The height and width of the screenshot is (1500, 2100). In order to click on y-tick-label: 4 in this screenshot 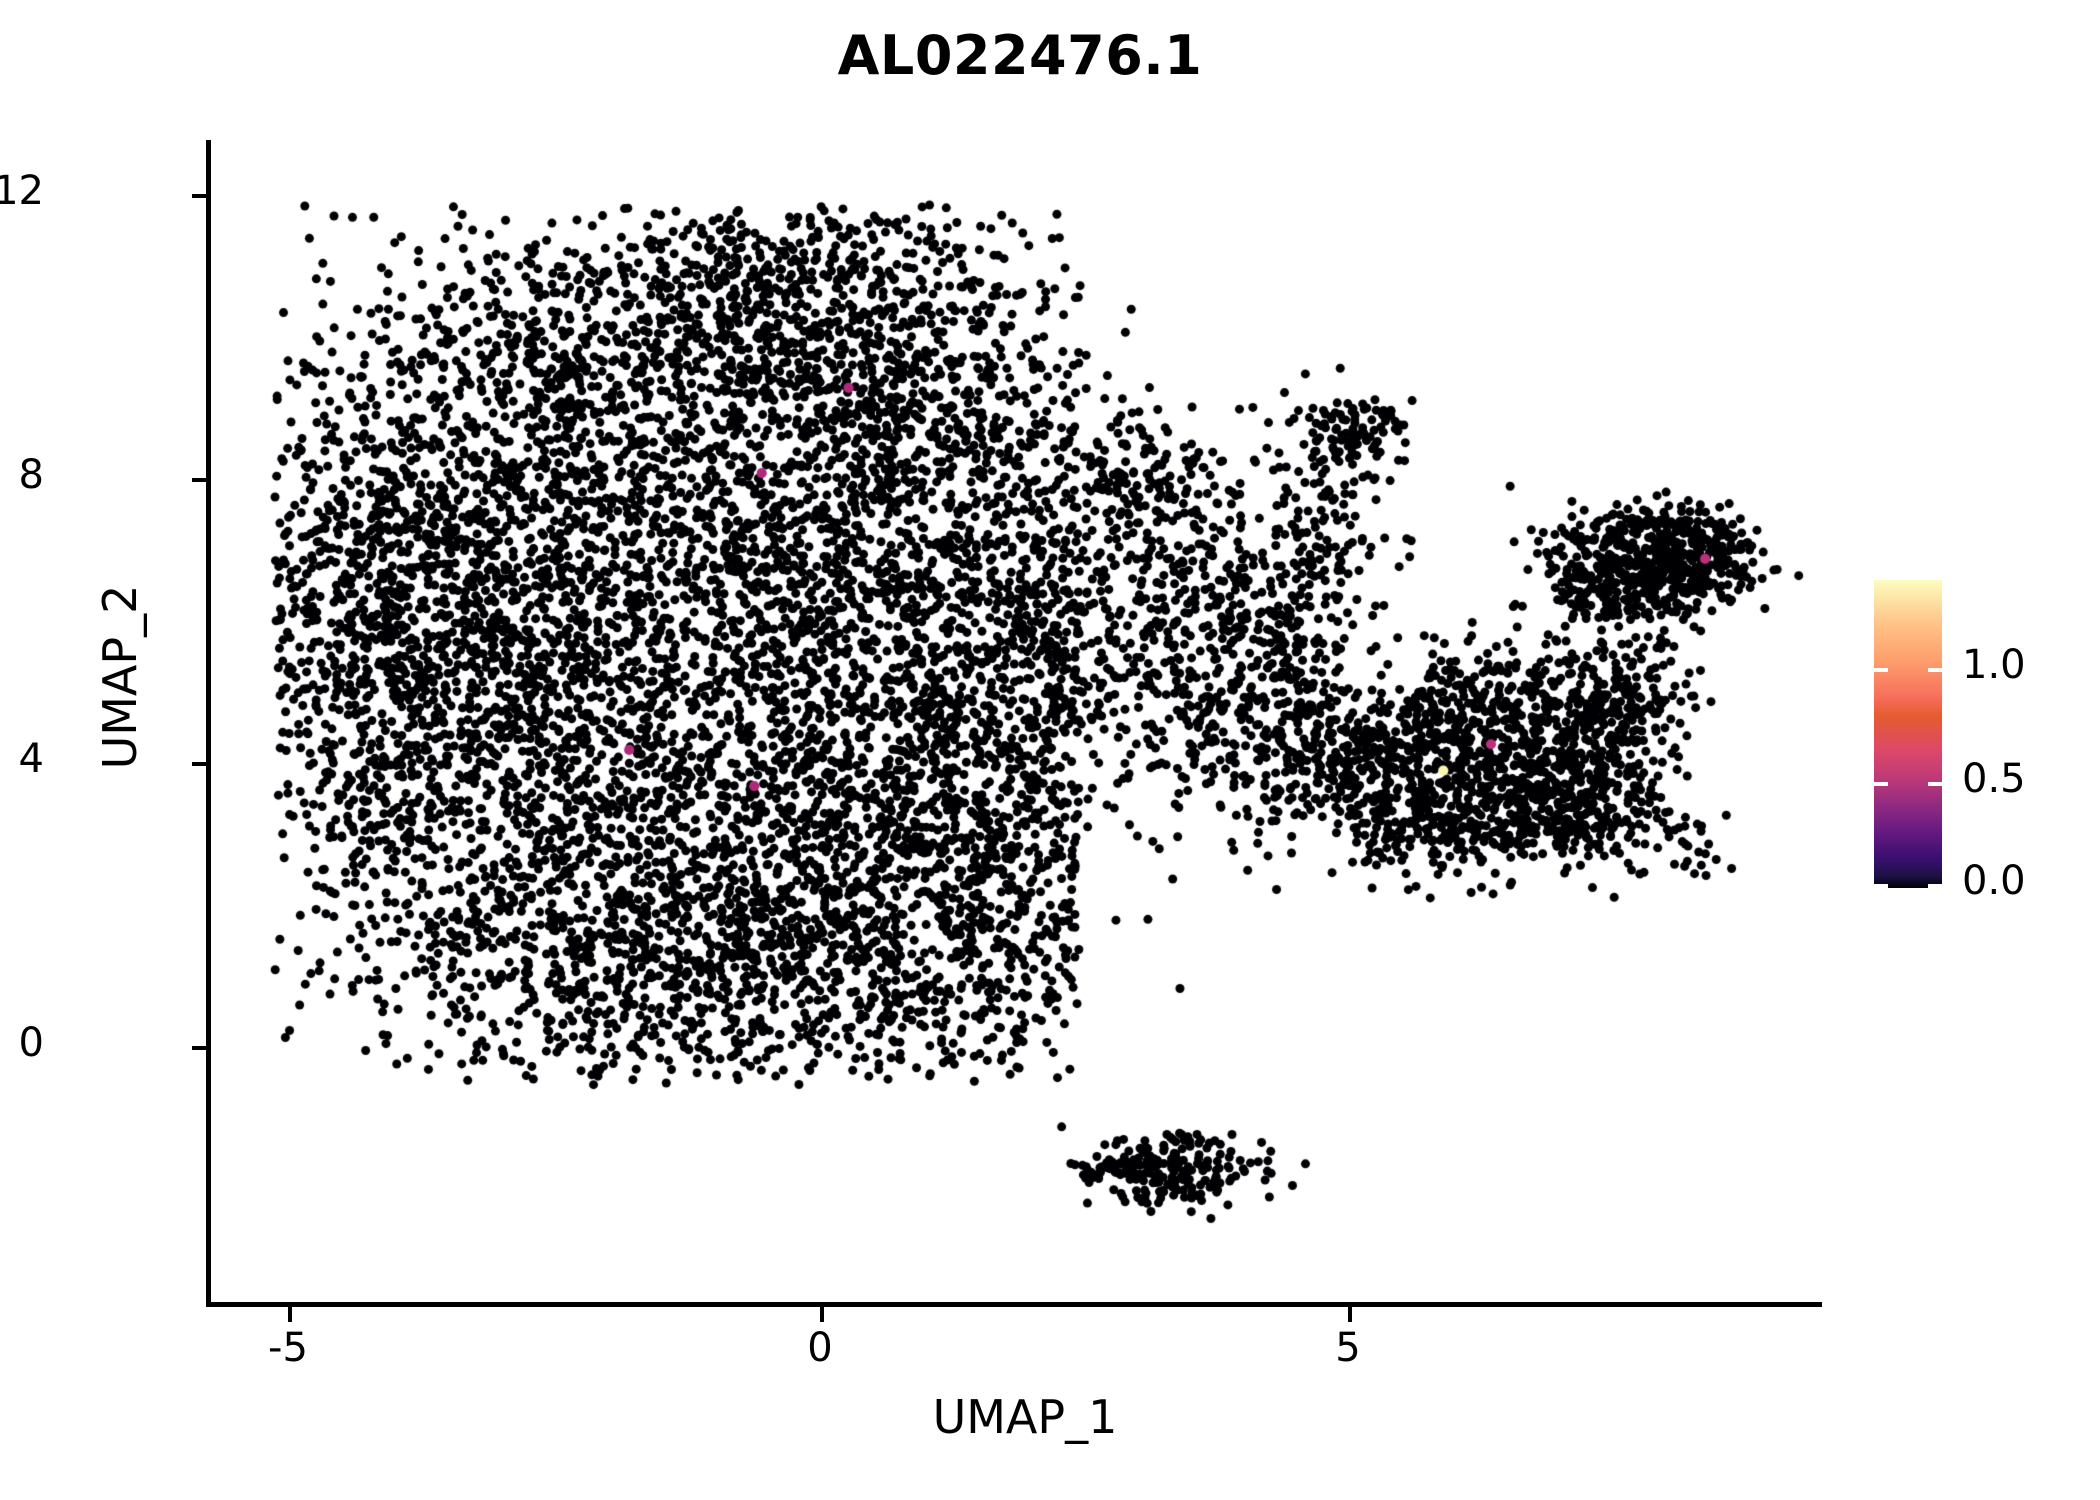, I will do `click(31, 759)`.